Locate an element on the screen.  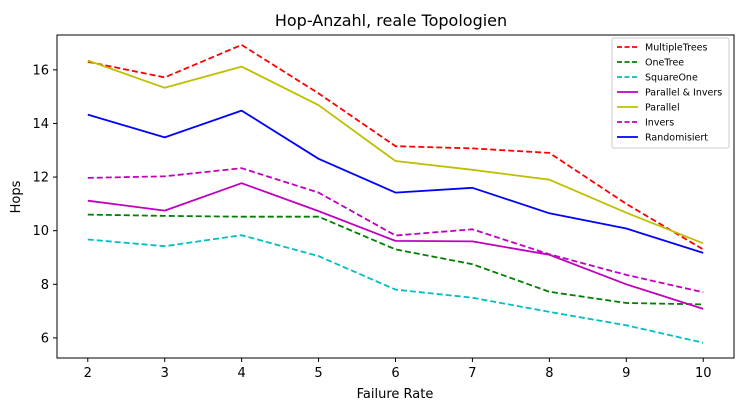
x-axis-label: Failure Rate is located at coordinates (395, 394).